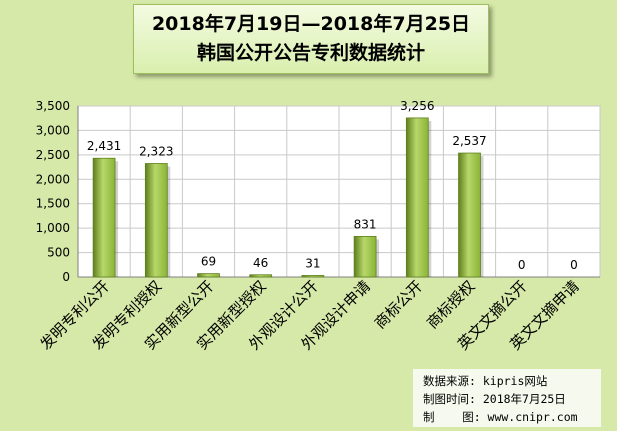 The image size is (617, 431). Describe the element at coordinates (53, 106) in the screenshot. I see `y-tick-label: 3,500` at that location.